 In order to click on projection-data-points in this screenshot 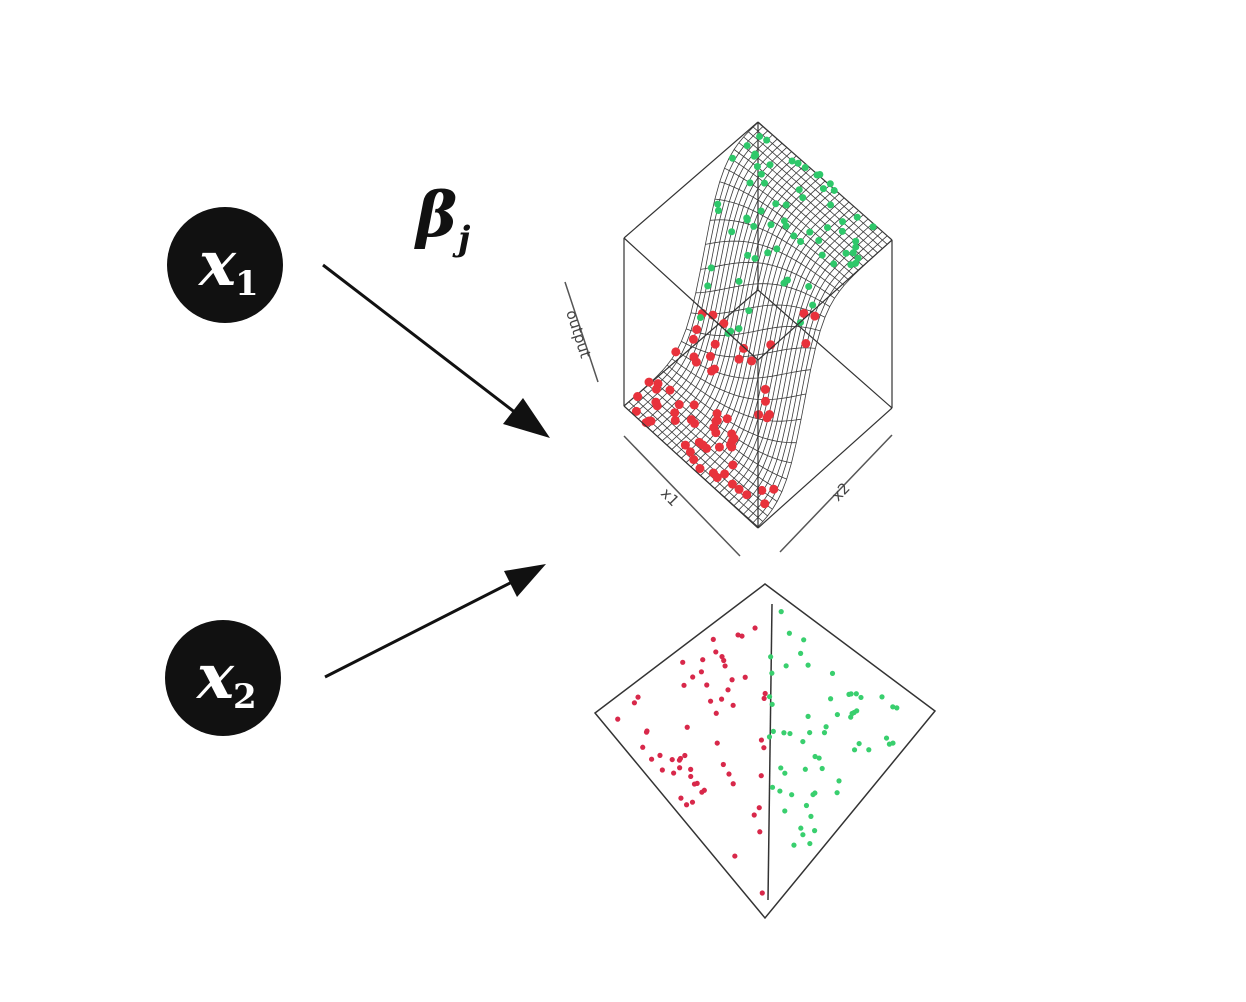, I will do `click(757, 752)`.